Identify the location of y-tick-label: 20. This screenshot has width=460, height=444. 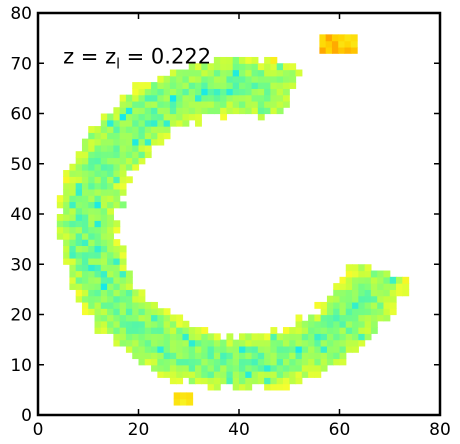
(21, 316).